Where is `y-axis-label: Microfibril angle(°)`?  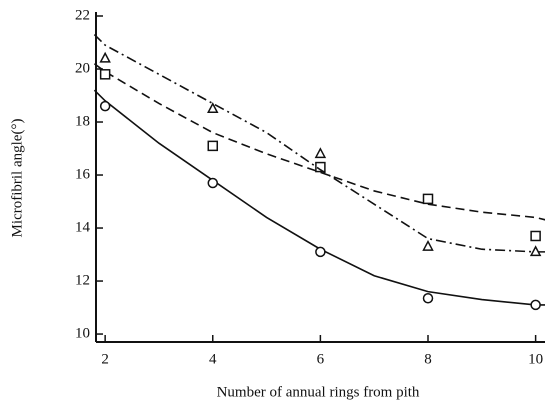 y-axis-label: Microfibril angle(°) is located at coordinates (17, 178).